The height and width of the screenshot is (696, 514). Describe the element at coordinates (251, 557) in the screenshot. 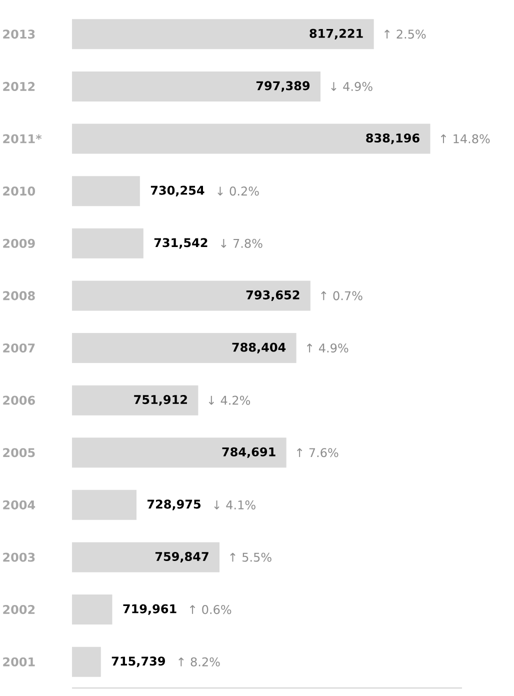

I see `annotation: ↑ 5.5%` at that location.